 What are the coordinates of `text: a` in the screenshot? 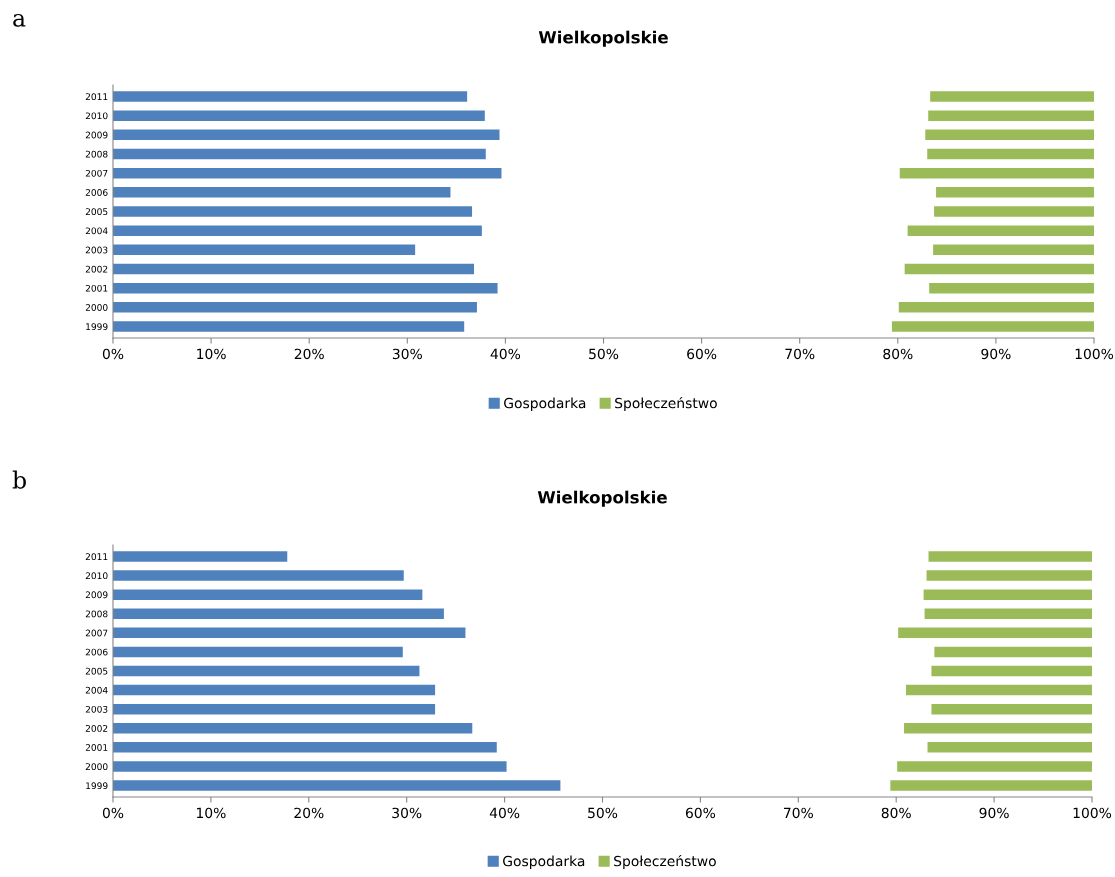 It's located at (19, 20).